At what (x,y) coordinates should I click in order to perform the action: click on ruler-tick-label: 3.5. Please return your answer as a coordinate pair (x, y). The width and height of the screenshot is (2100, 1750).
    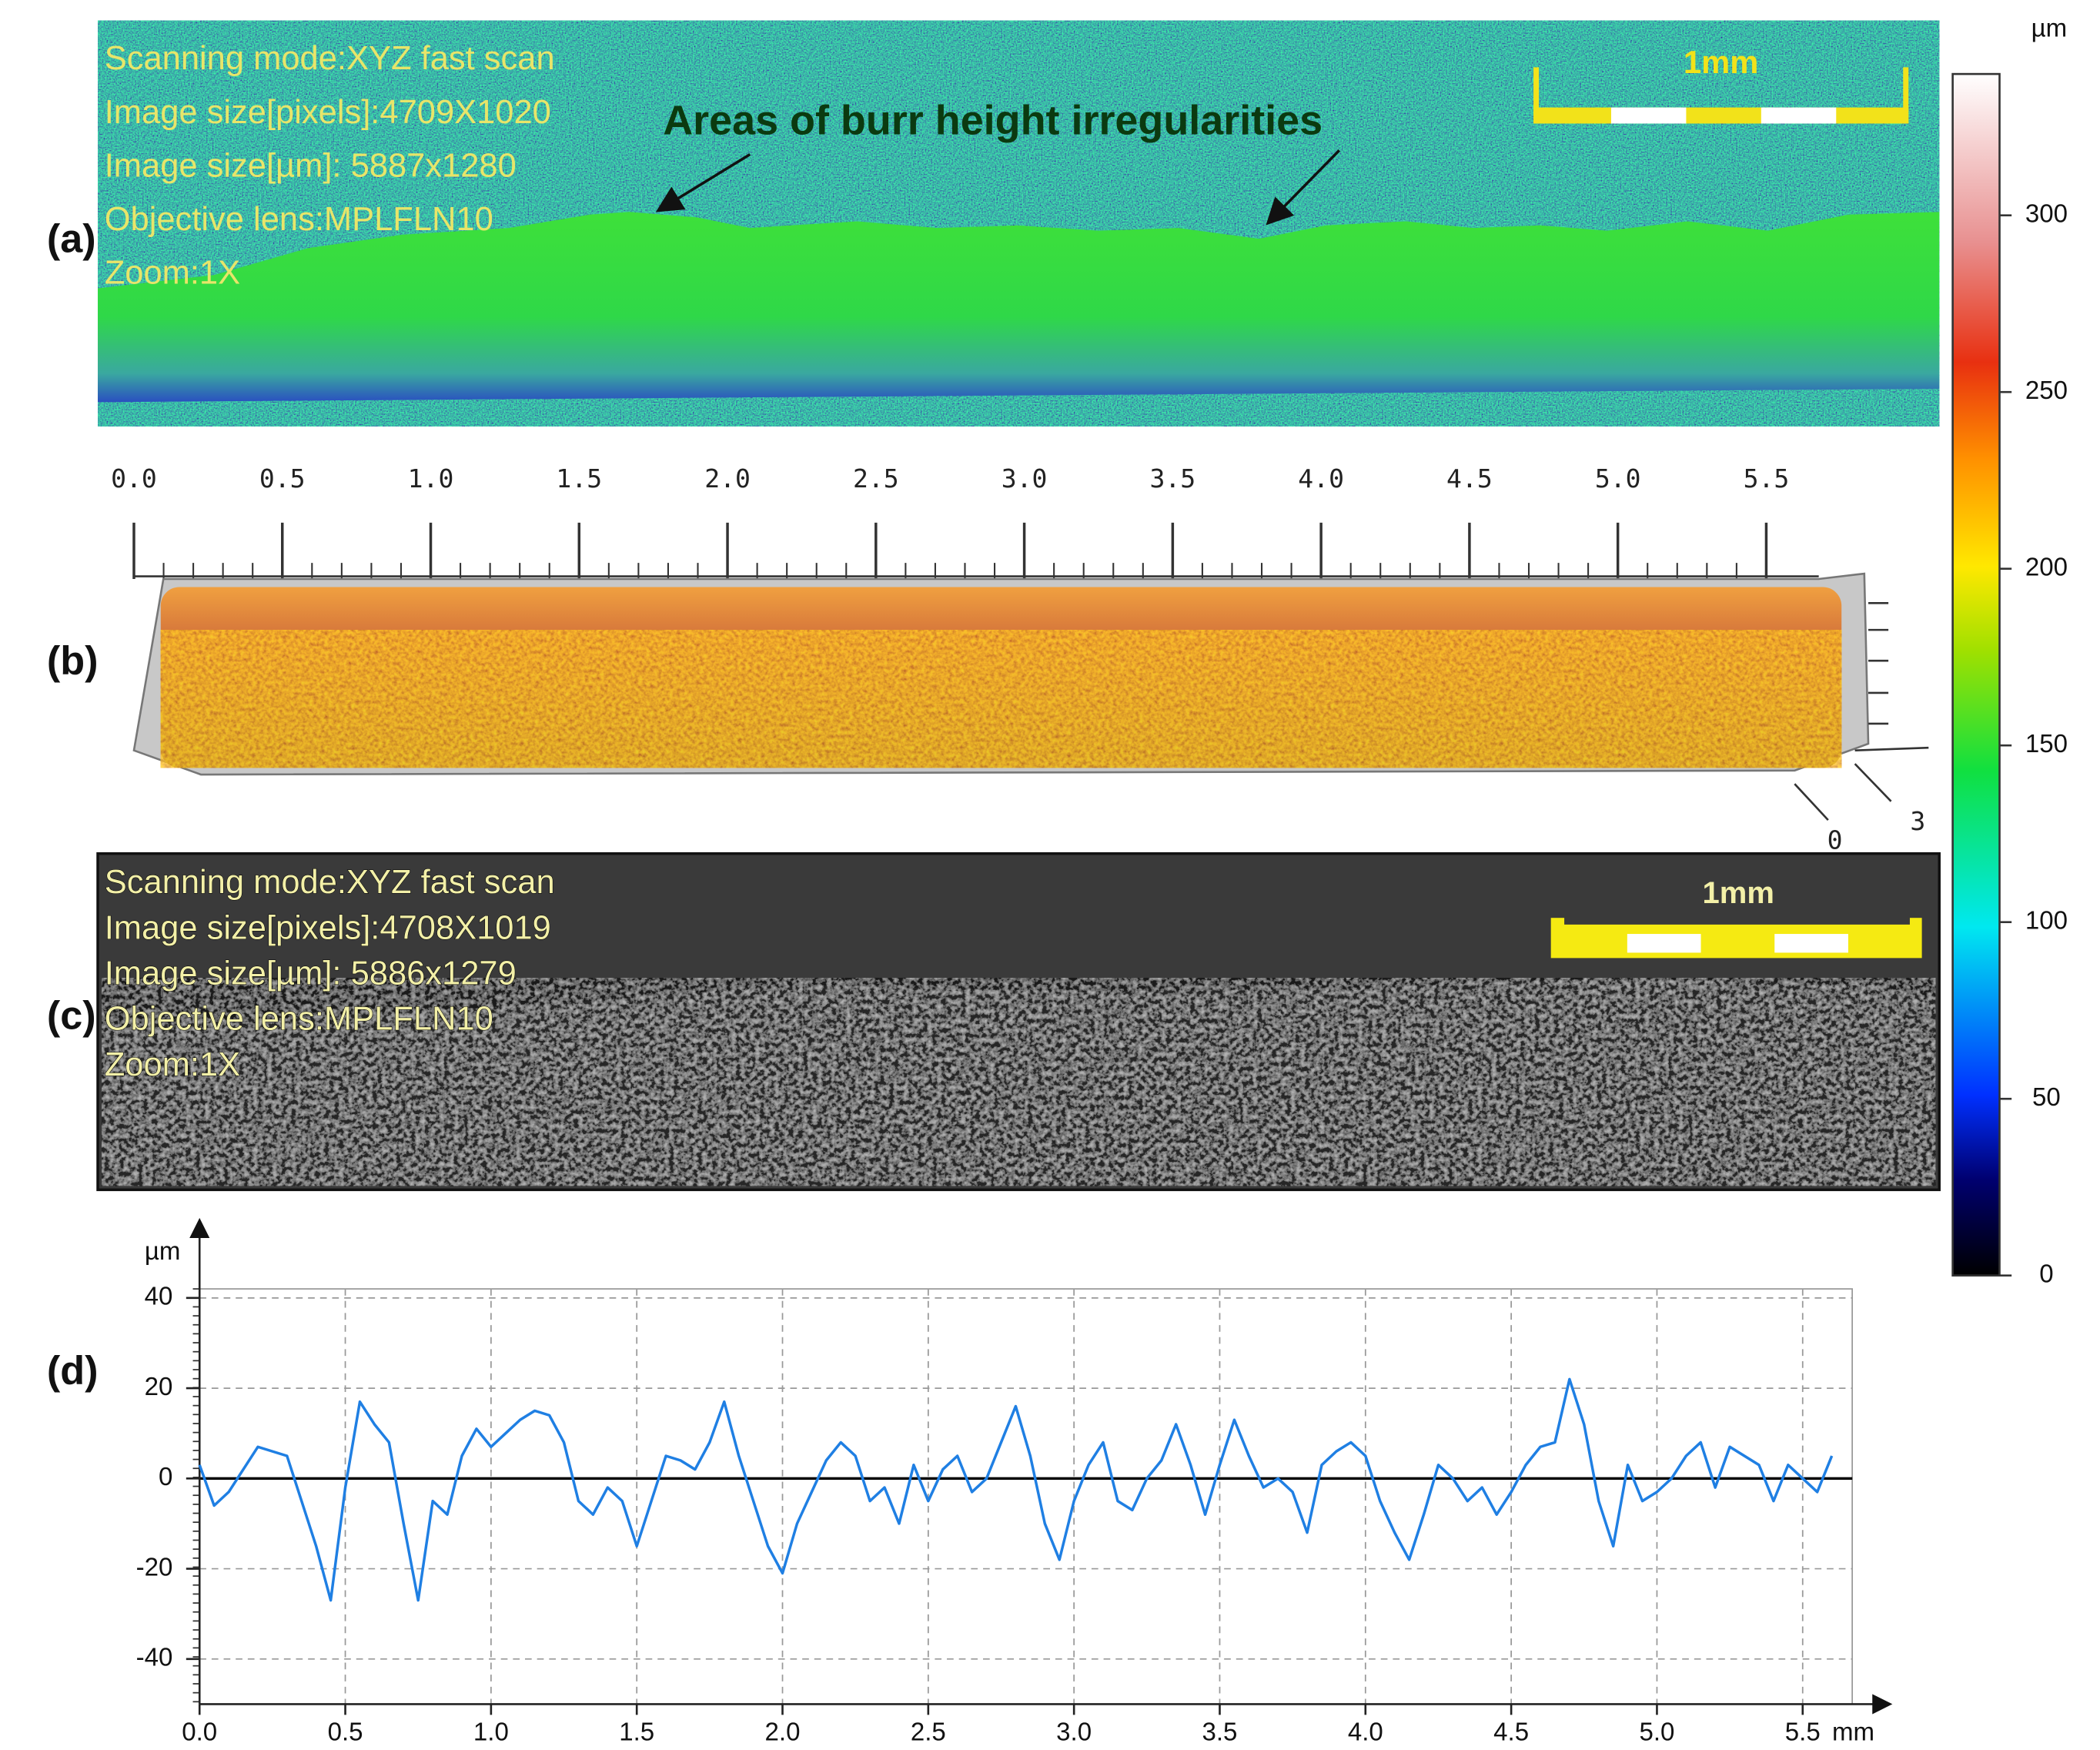
    Looking at the image, I should click on (1173, 478).